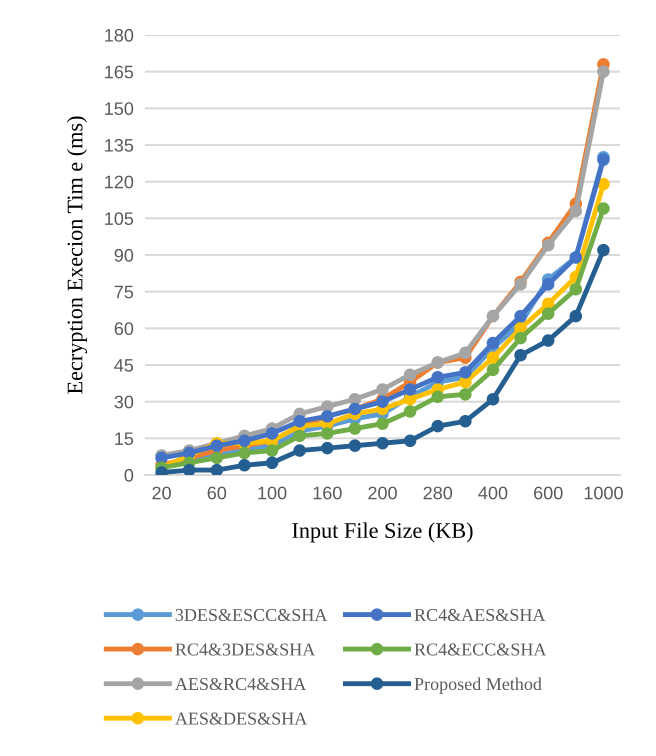 This screenshot has width=656, height=756. I want to click on x-tick-label: 160, so click(328, 493).